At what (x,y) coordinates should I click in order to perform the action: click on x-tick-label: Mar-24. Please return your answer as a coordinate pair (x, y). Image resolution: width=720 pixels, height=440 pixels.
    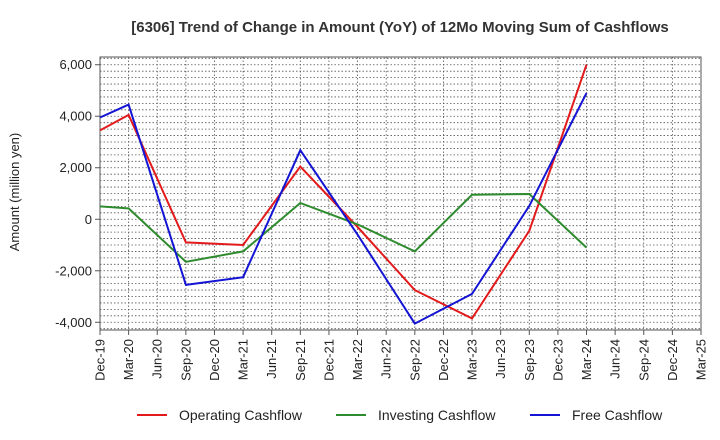
    Looking at the image, I should click on (586, 359).